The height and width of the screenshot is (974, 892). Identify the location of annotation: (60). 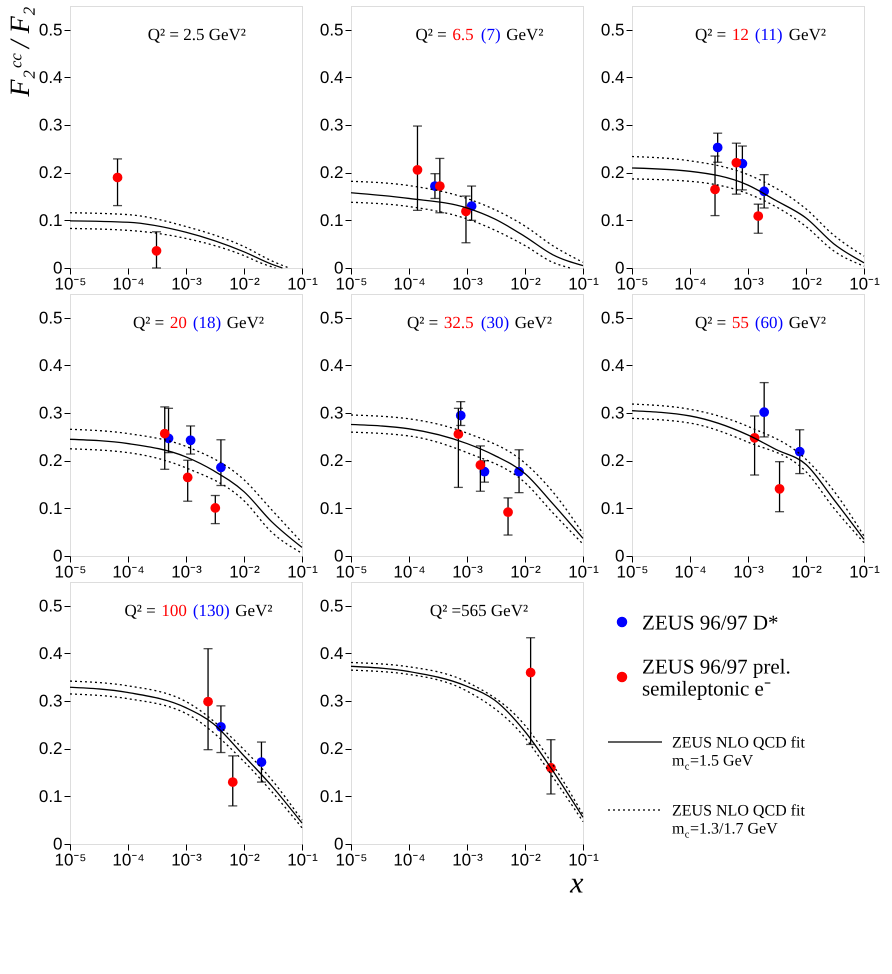
(769, 322).